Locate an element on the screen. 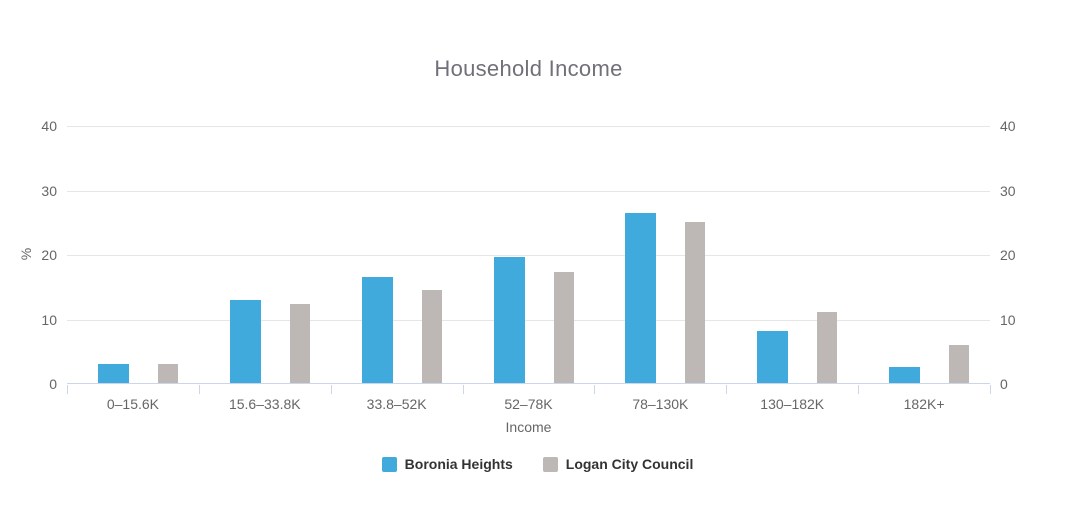  x-axis-label-15-6-33-8k: 15.6–33.8K is located at coordinates (264, 404).